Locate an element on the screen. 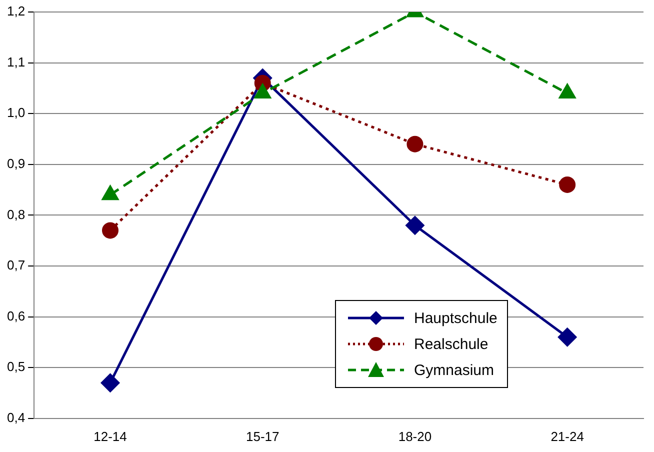 This screenshot has height=452, width=654. x-tick-label: 21-24 is located at coordinates (567, 436).